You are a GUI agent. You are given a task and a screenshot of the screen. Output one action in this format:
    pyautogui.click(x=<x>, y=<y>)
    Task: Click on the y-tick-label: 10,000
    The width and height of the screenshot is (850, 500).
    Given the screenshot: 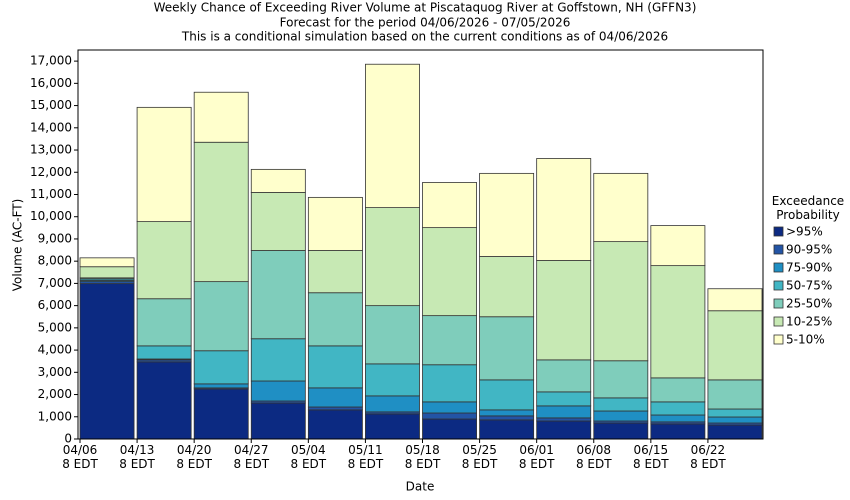 What is the action you would take?
    pyautogui.click(x=51, y=216)
    